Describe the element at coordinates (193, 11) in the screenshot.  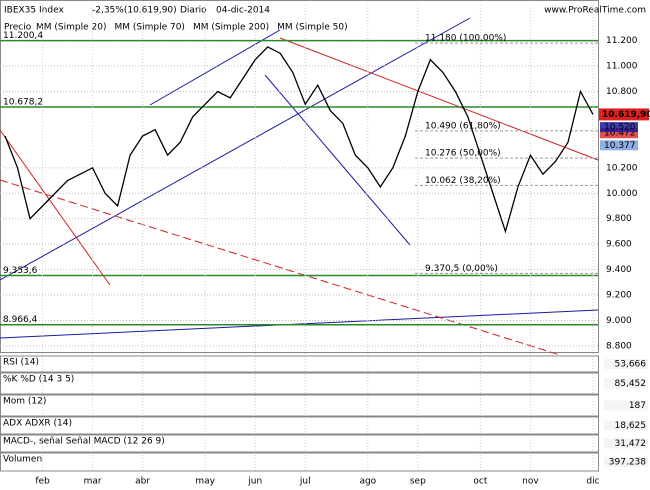
I see `period: Diario` at that location.